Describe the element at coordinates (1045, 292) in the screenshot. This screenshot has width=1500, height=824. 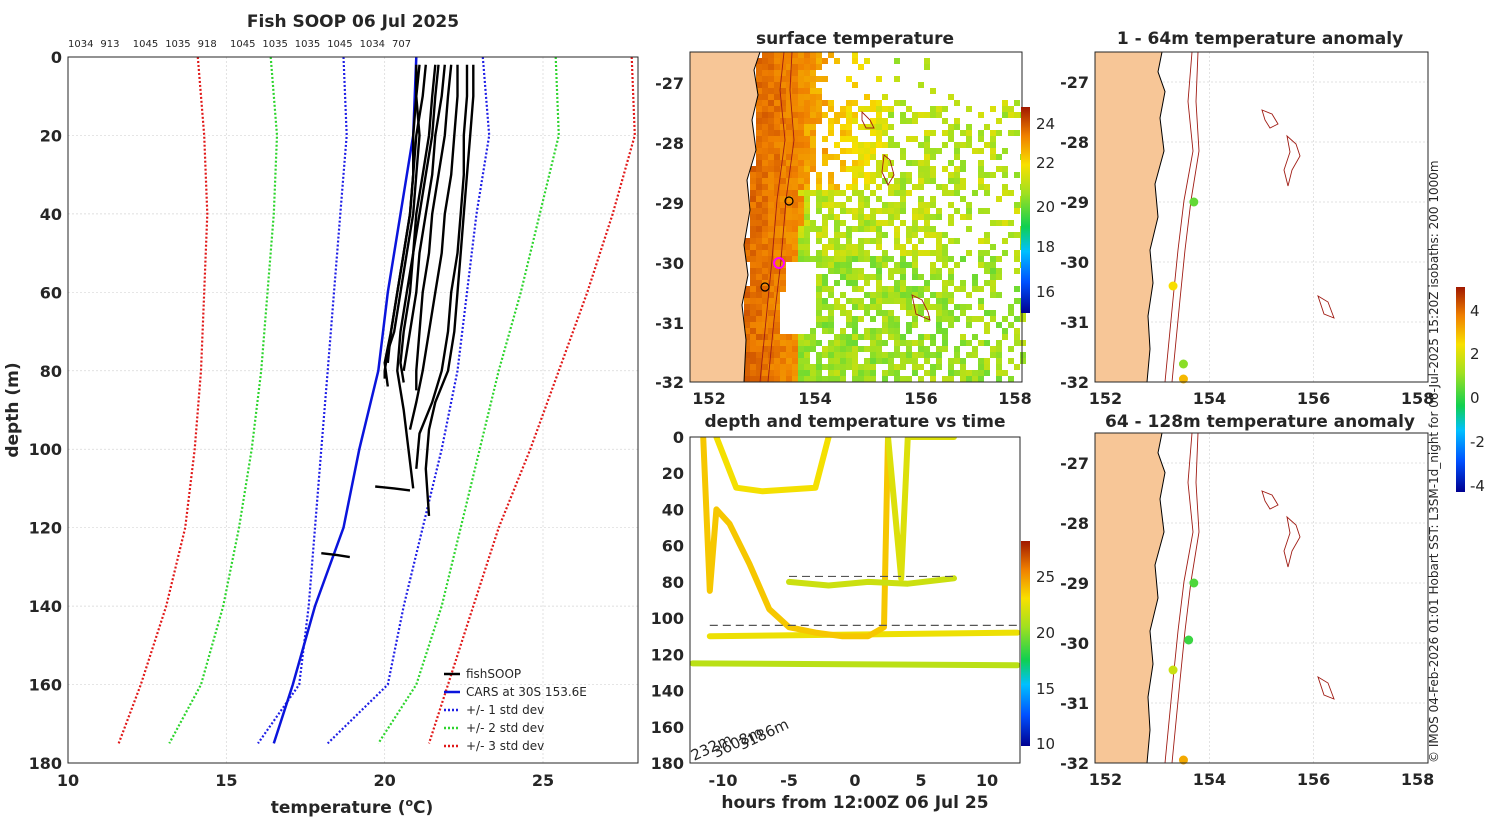
I see `sst-colorbar-tick: 16` at that location.